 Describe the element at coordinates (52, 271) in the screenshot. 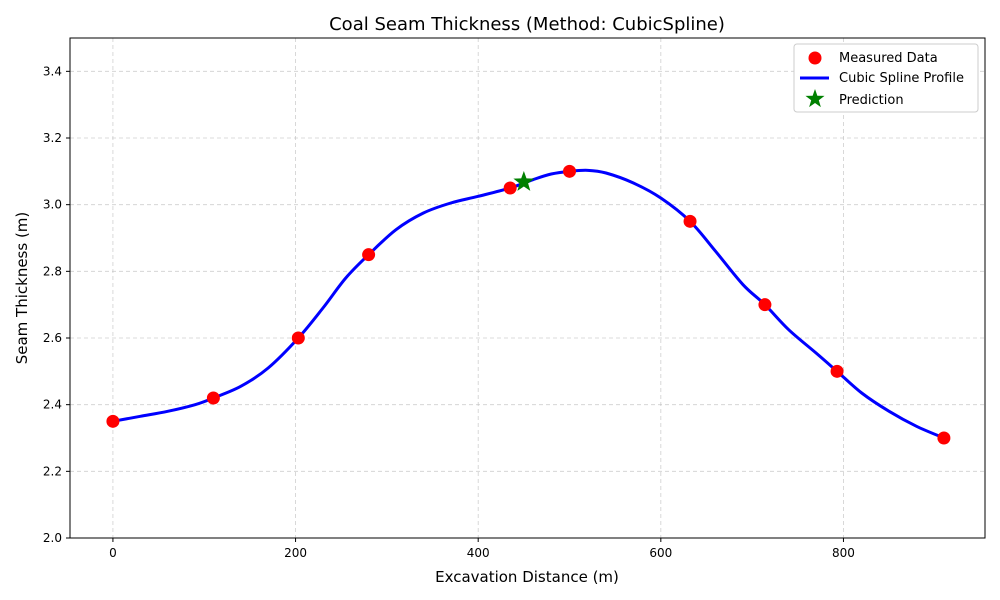

I see `y-tick-label: 2.8` at that location.